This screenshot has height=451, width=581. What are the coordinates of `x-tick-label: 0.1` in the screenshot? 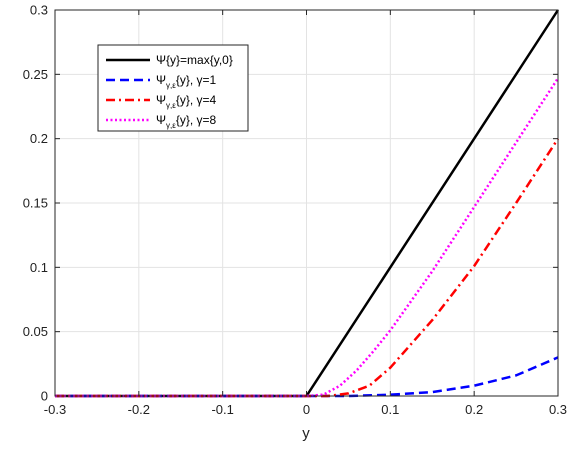 It's located at (390, 409).